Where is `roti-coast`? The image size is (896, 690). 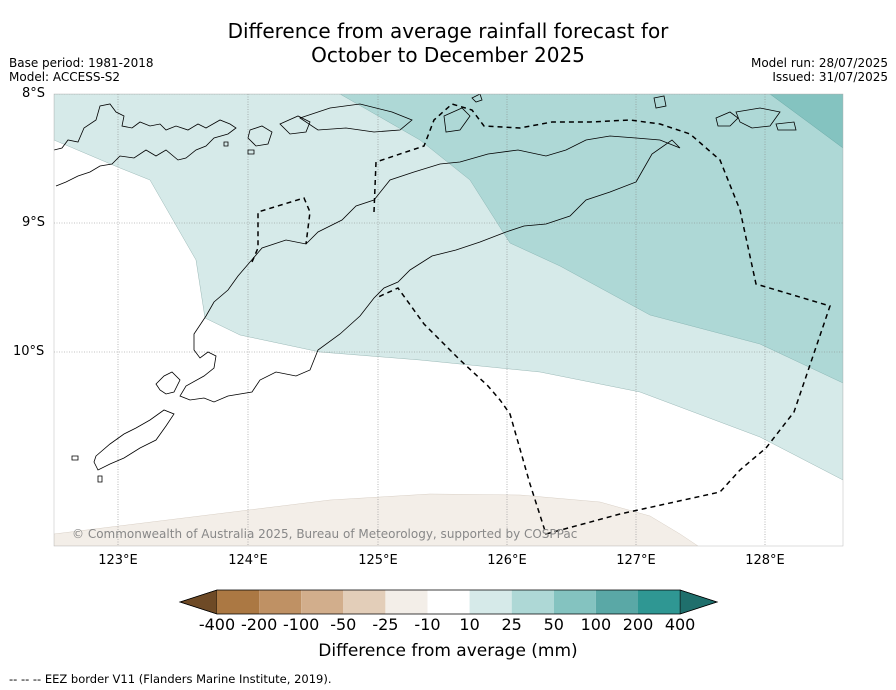
roti-coast is located at coordinates (168, 383).